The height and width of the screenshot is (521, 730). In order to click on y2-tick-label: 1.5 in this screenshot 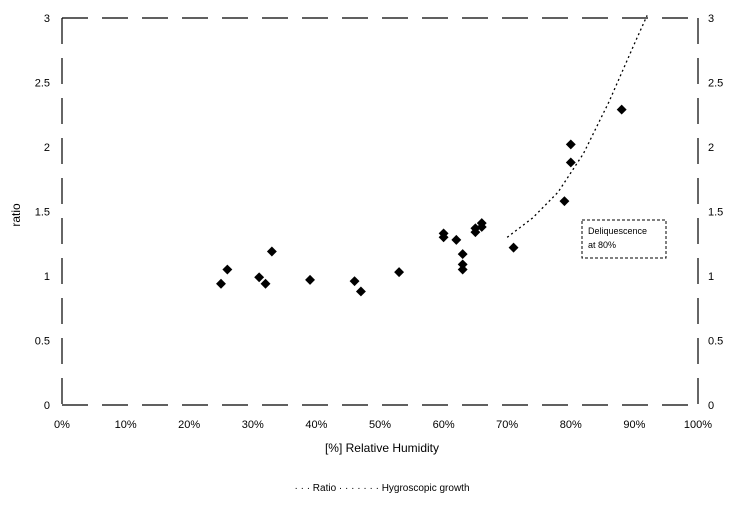, I will do `click(715, 213)`.